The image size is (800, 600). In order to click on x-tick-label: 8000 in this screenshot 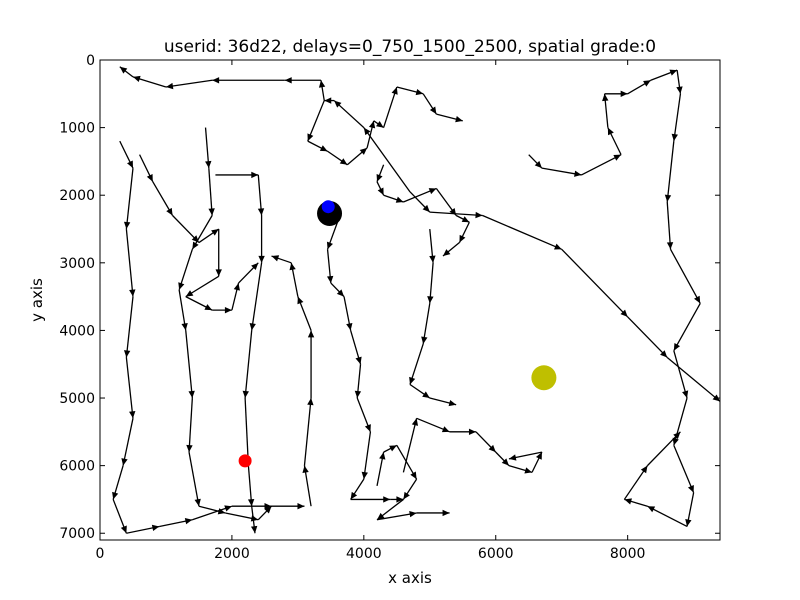, I will do `click(628, 554)`.